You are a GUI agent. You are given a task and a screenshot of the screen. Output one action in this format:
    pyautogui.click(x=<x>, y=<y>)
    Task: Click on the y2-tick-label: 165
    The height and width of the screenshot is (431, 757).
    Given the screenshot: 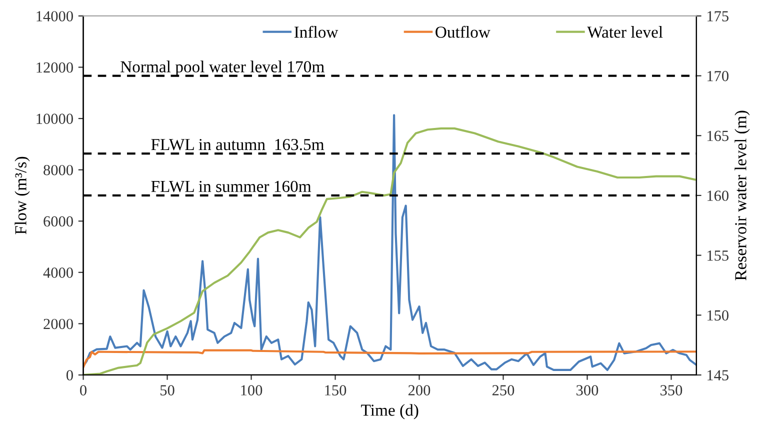 What is the action you would take?
    pyautogui.click(x=718, y=136)
    